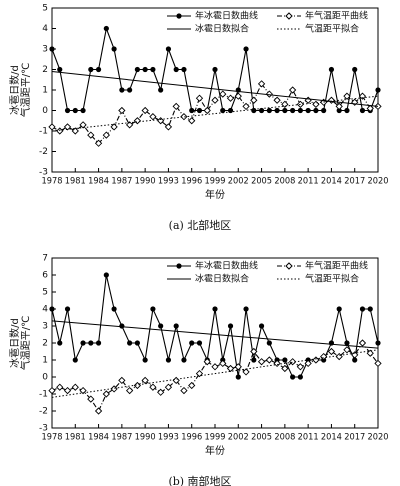 This screenshot has height=486, width=400. I want to click on y-axis-label: 冰雹日数/d, so click(14, 90).